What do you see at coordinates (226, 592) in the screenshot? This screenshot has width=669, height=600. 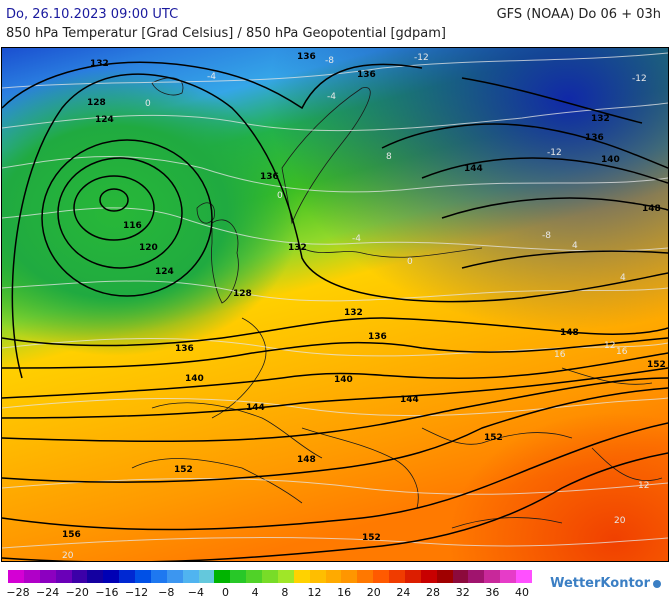 I see `legend-tick-label: 0` at bounding box center [226, 592].